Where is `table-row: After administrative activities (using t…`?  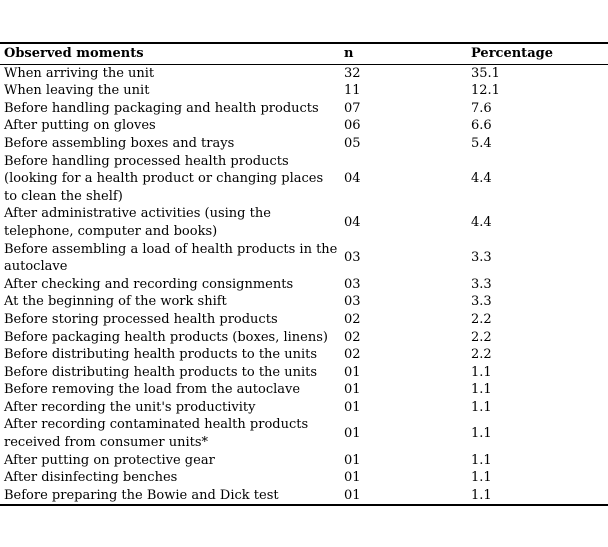 table-row: After administrative activities (using t… is located at coordinates (304, 222).